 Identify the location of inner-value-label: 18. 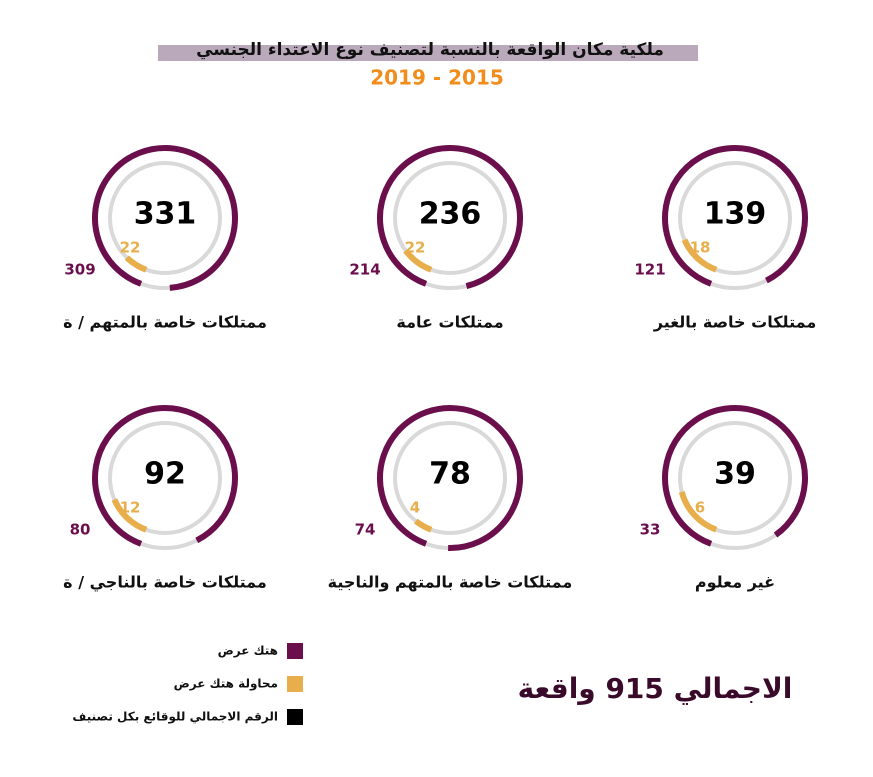
(700, 248).